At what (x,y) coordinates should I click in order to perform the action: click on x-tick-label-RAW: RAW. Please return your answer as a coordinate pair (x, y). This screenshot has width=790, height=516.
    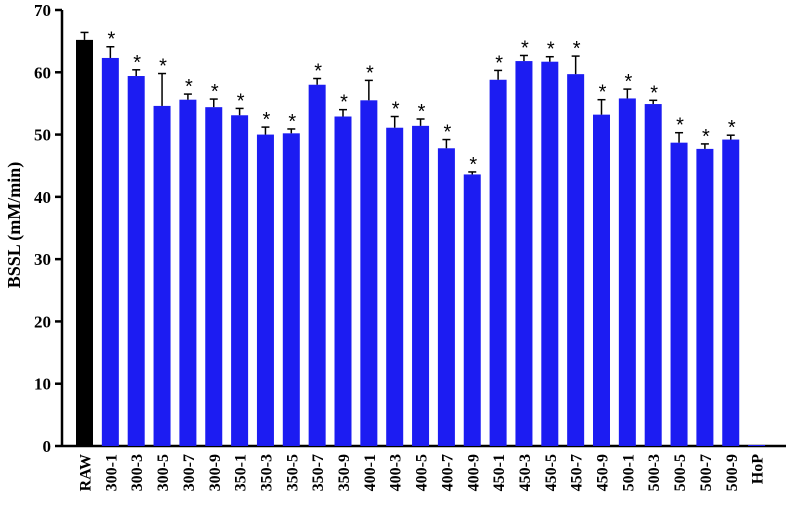
    Looking at the image, I should click on (86, 472).